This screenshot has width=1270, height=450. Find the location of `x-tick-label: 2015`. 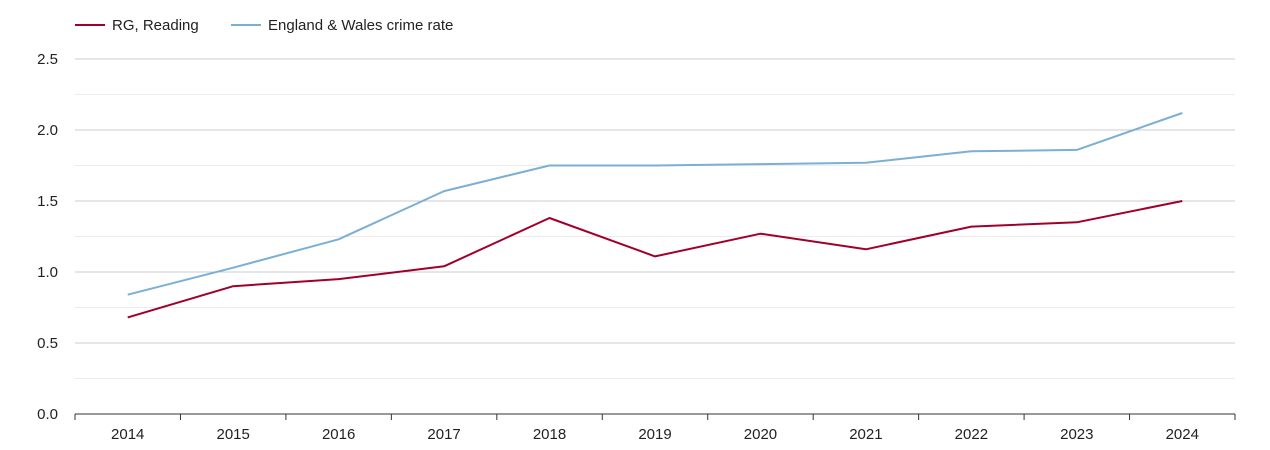

x-tick-label: 2015 is located at coordinates (232, 434).